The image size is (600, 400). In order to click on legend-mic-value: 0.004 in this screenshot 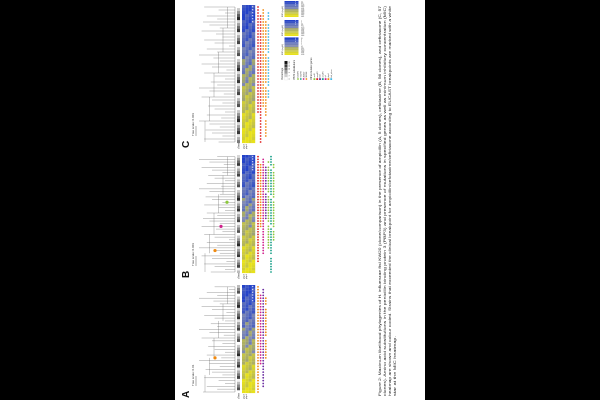, I will do `click(303, 14)`.